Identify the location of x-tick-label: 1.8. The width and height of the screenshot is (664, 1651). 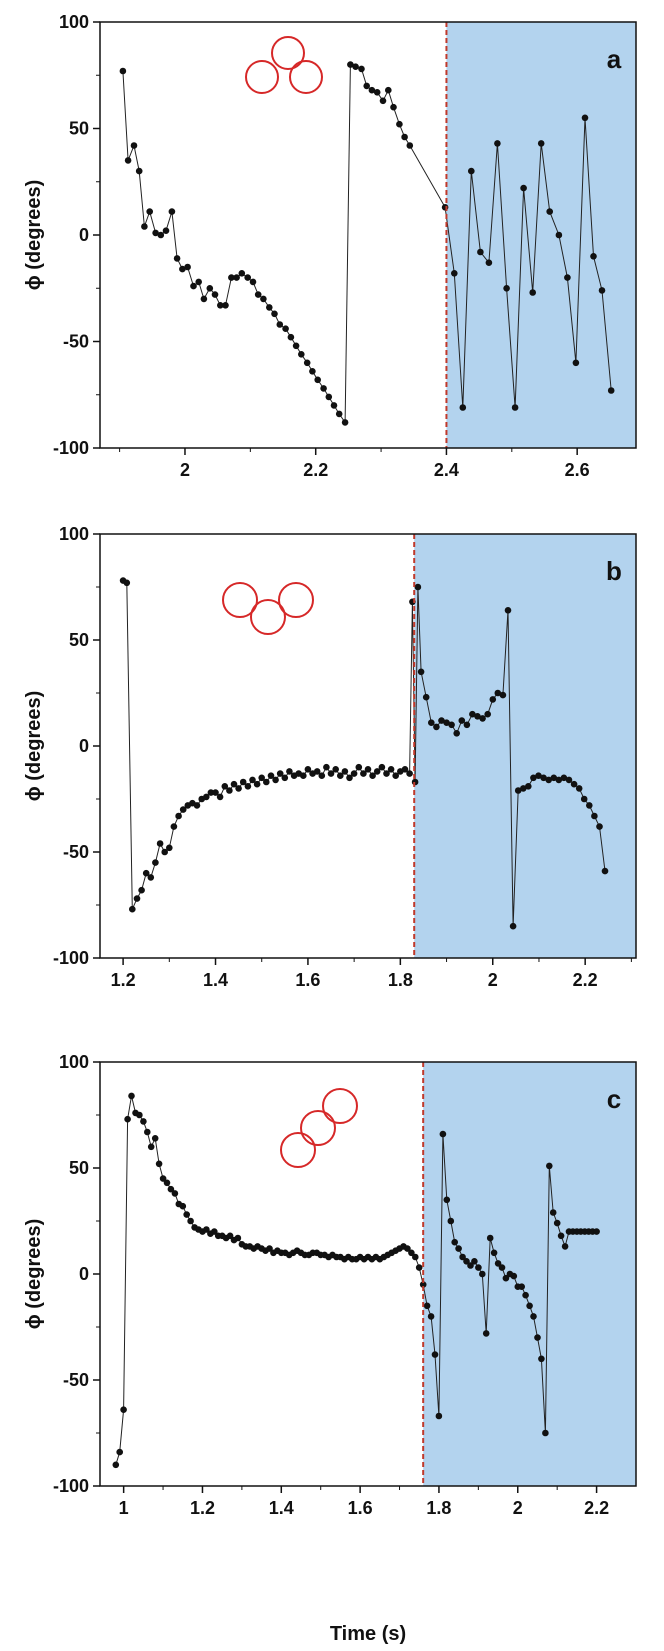
(438, 1508).